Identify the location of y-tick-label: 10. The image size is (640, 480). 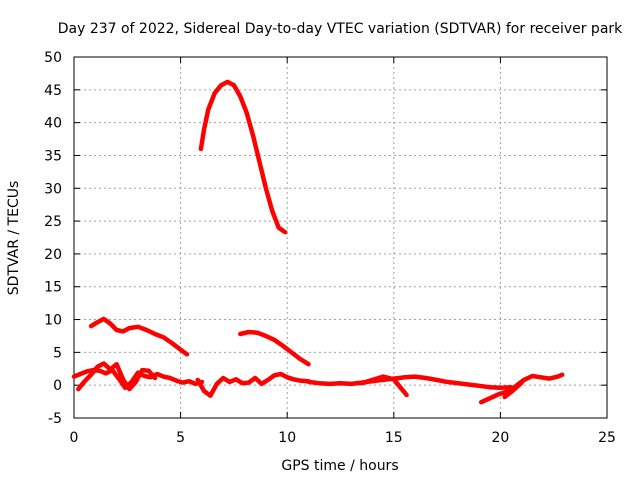
(53, 321).